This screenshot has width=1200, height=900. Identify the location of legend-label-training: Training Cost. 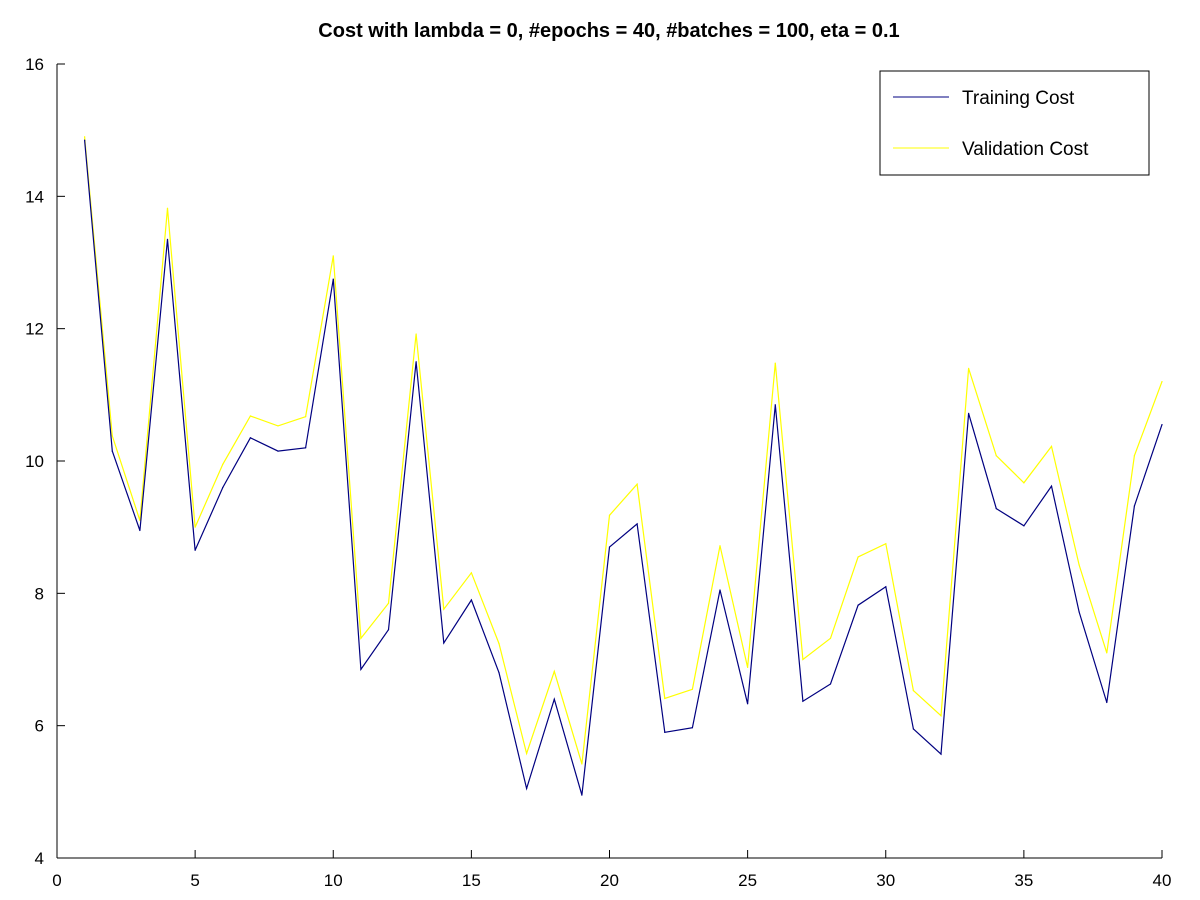
(1018, 98).